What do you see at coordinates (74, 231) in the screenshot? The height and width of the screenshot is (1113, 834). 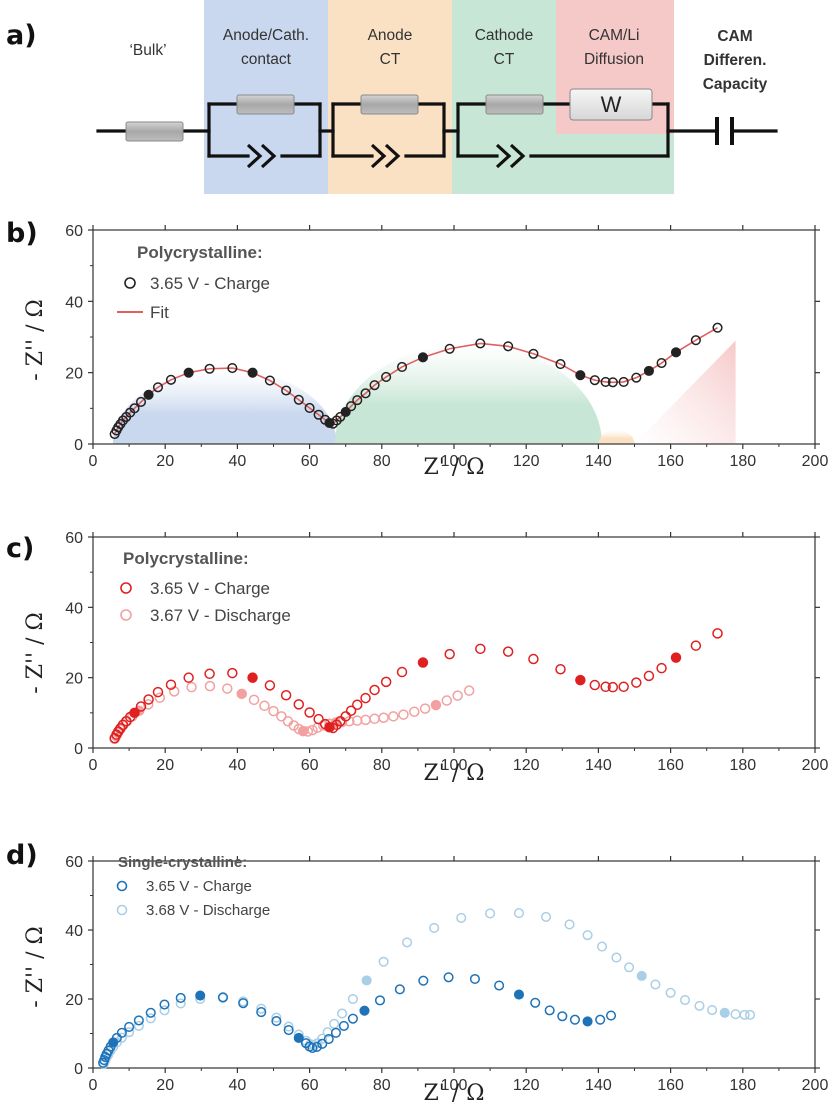 I see `y-tick-label-b-60: 60` at bounding box center [74, 231].